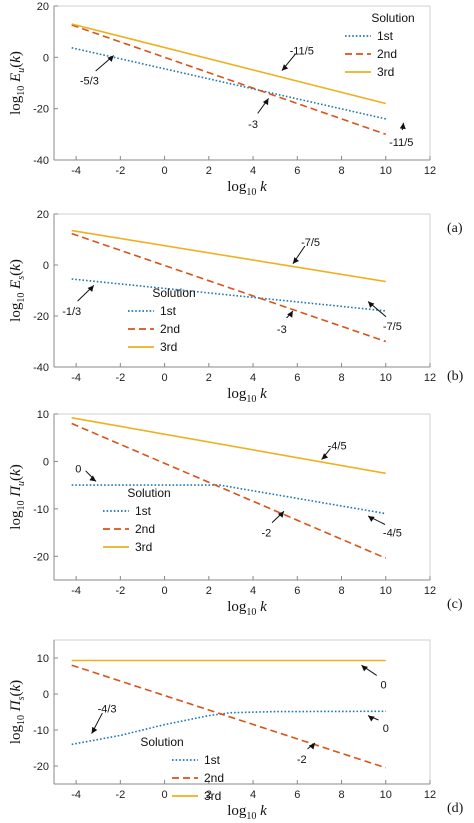 This screenshot has height=823, width=474. What do you see at coordinates (337, 446) in the screenshot?
I see `annotation-label: -4/5` at bounding box center [337, 446].